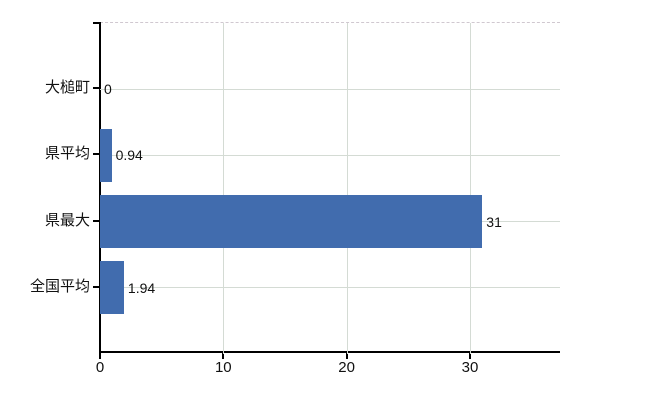 The image size is (650, 400). What do you see at coordinates (100, 367) in the screenshot?
I see `x-tick-label: 0` at bounding box center [100, 367].